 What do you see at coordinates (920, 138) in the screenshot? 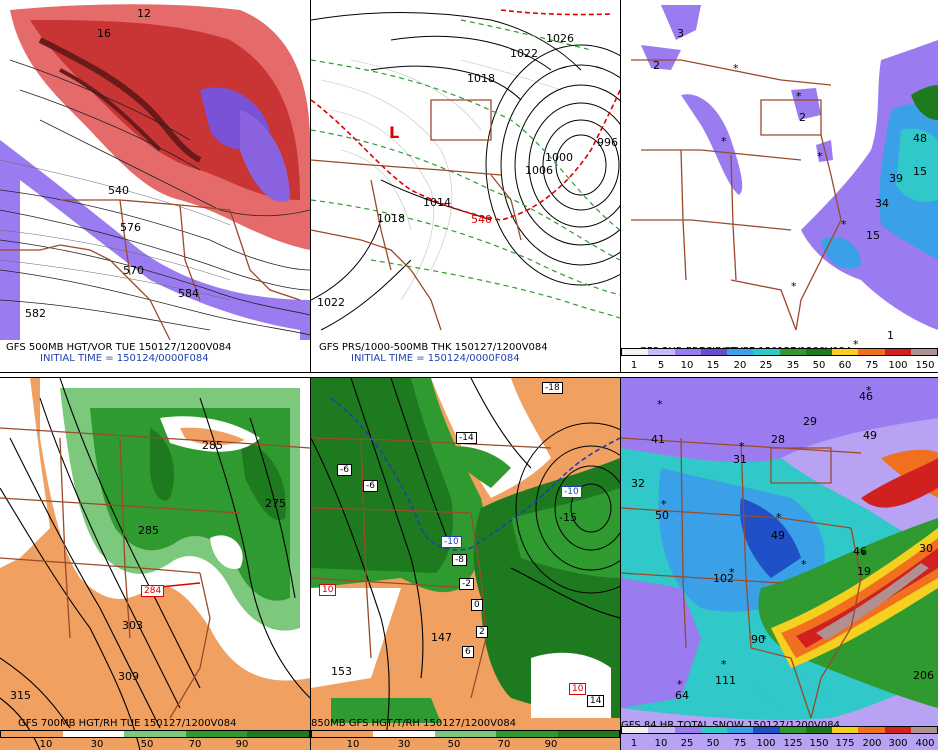
I see `p3-label-48: 48` at bounding box center [920, 138].